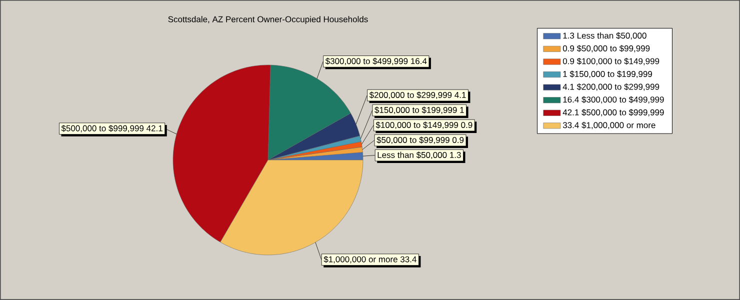 The height and width of the screenshot is (300, 740). What do you see at coordinates (618, 87) in the screenshot?
I see `legend-label: $200,000 to $299,999` at bounding box center [618, 87].